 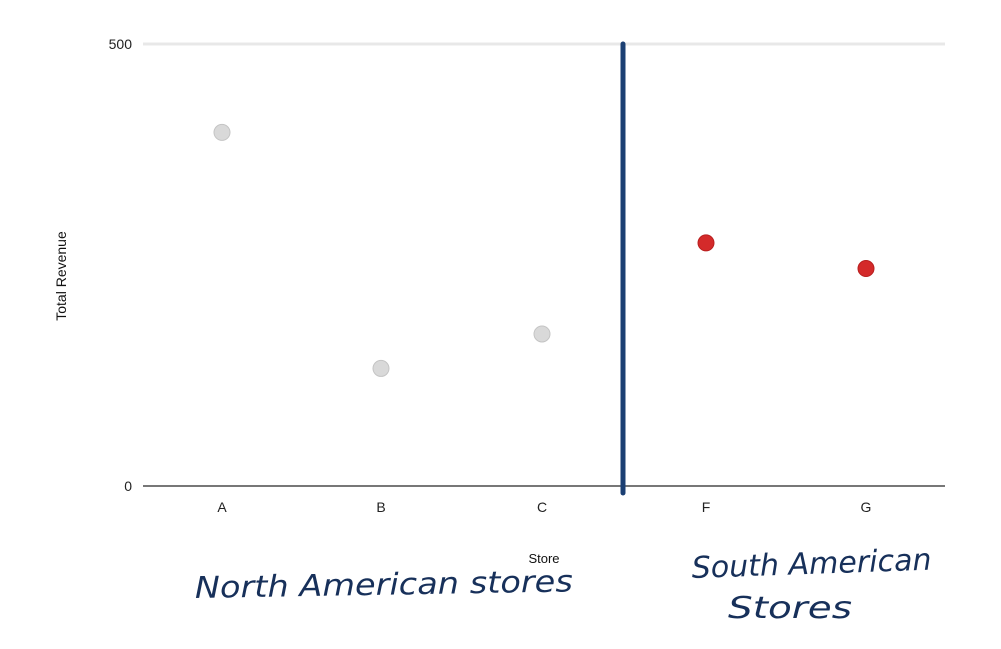 What do you see at coordinates (121, 265) in the screenshot?
I see `y-tick-labels: 0 500` at bounding box center [121, 265].